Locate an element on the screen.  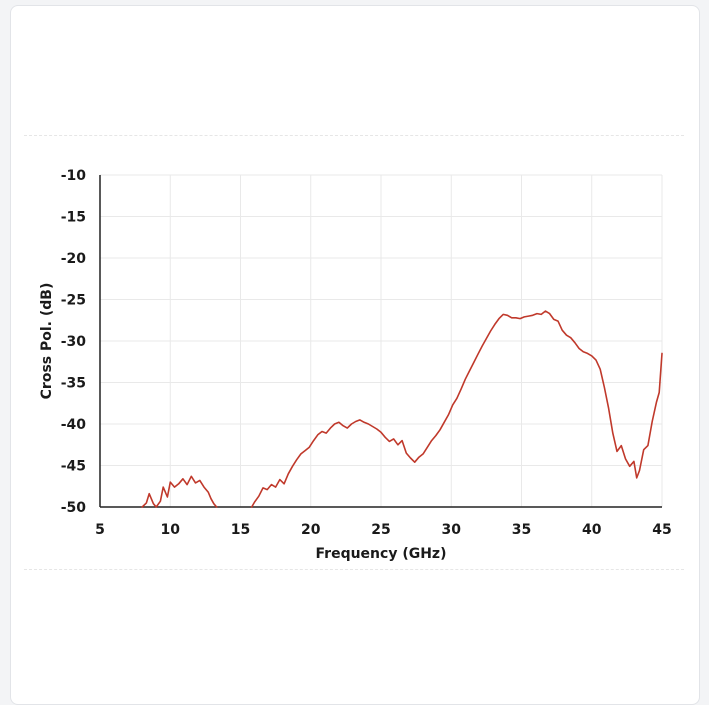
y-tick-label: -20 is located at coordinates (74, 259).